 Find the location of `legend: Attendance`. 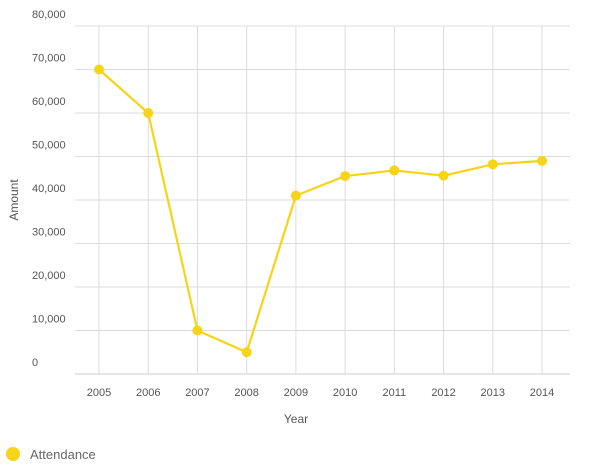

legend: Attendance is located at coordinates (51, 454).